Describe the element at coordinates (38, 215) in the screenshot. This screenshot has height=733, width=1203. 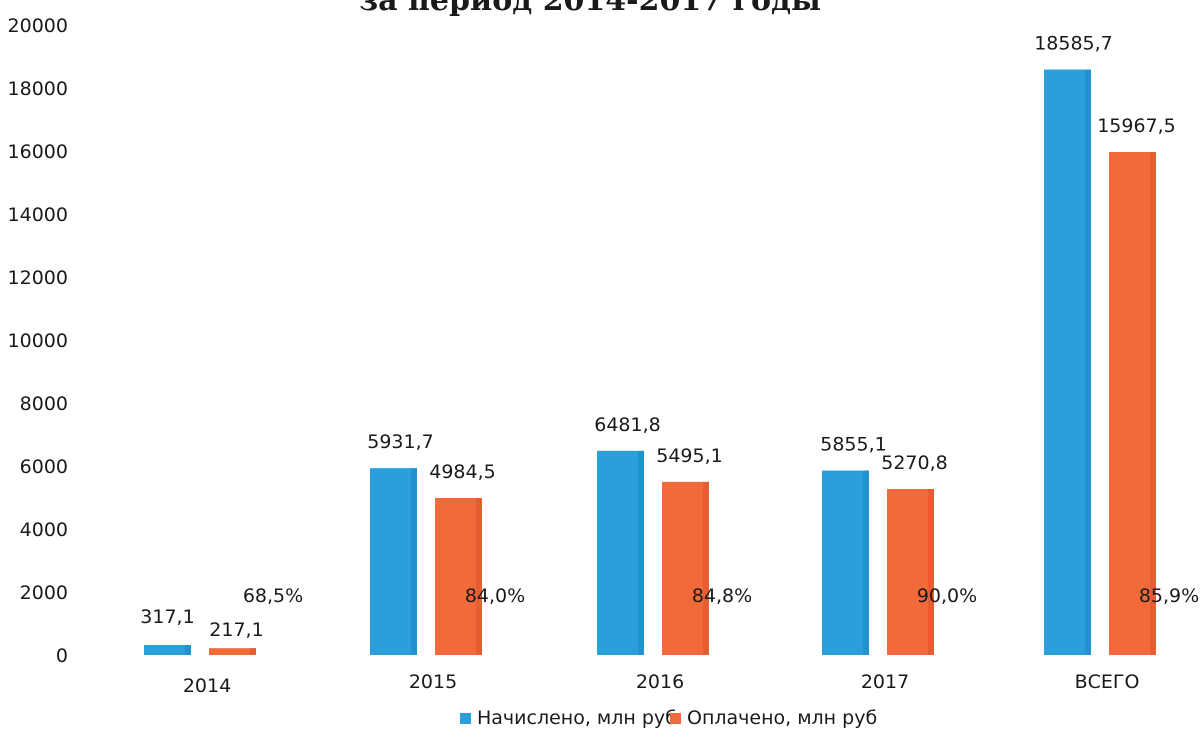
I see `y-tick-label: 14000` at that location.